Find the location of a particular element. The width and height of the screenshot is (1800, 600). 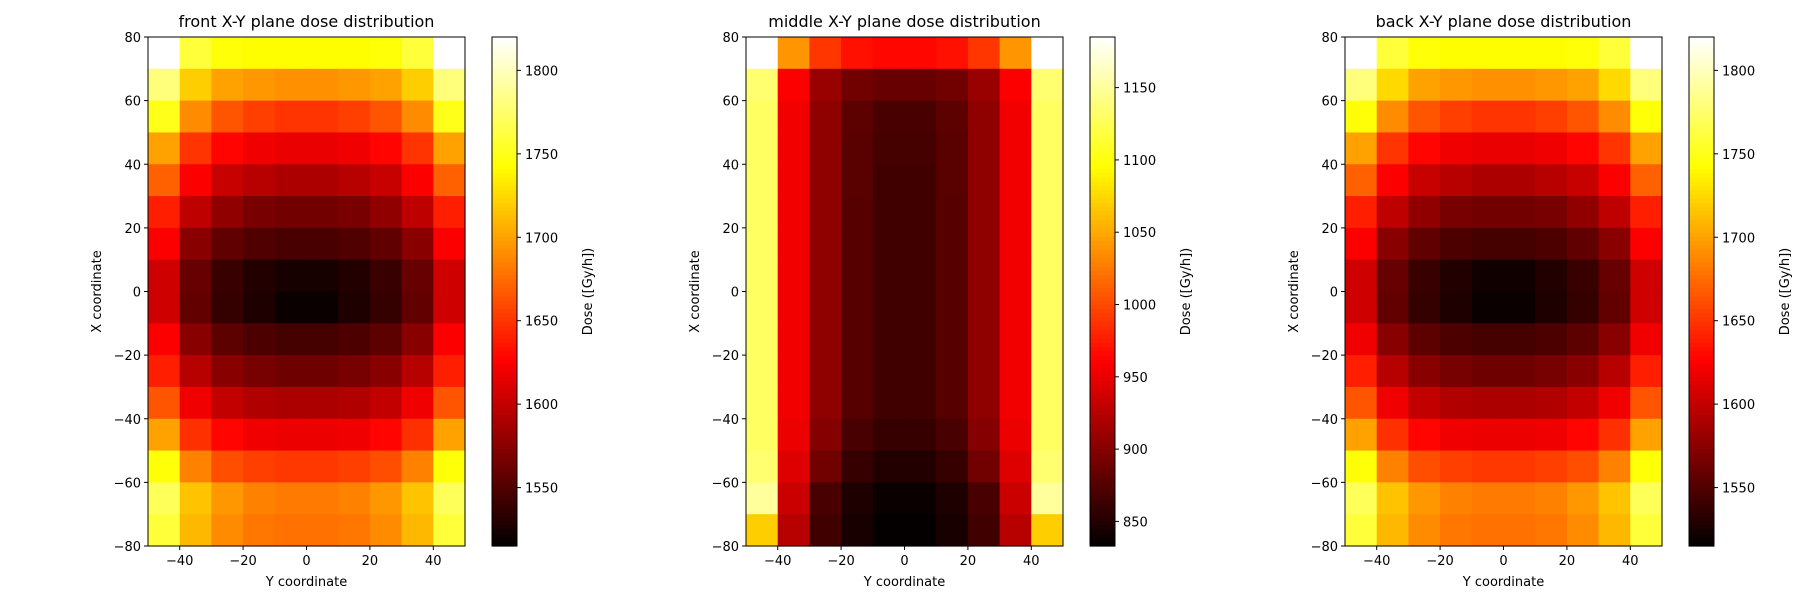

y-tick-label: −20 is located at coordinates (127, 356).